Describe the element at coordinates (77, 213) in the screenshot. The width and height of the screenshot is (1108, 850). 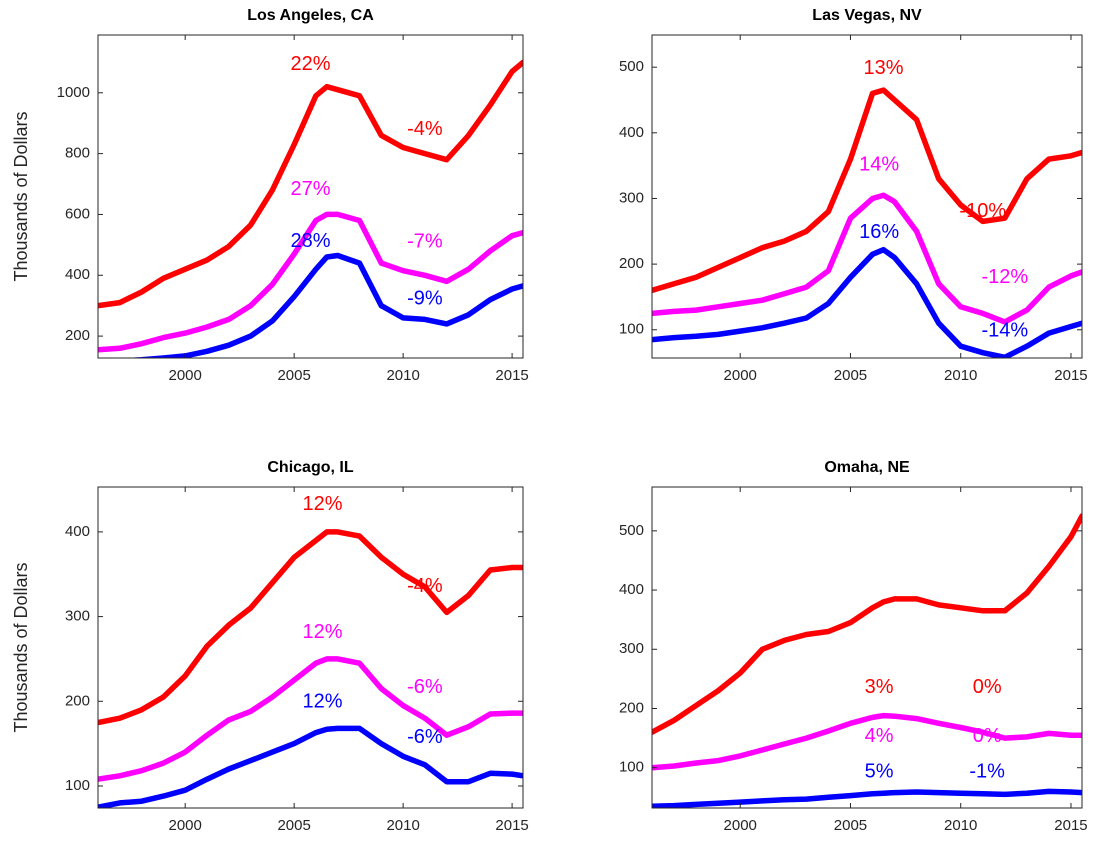
I see `y-tick-label: 600` at that location.